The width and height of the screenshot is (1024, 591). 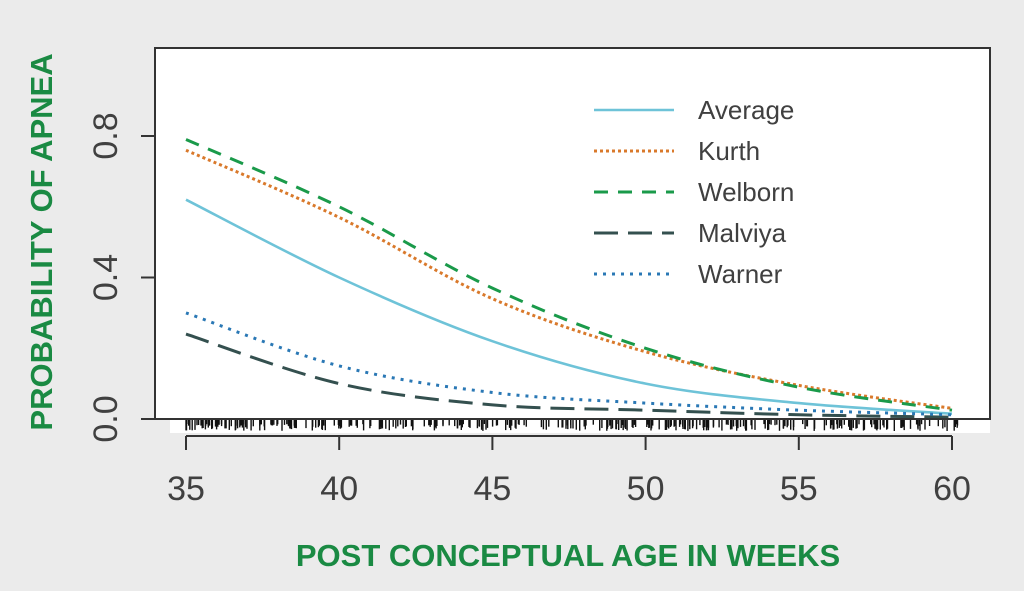 I want to click on y-axis-title: PROBABILITY OF APNEA, so click(x=41, y=241).